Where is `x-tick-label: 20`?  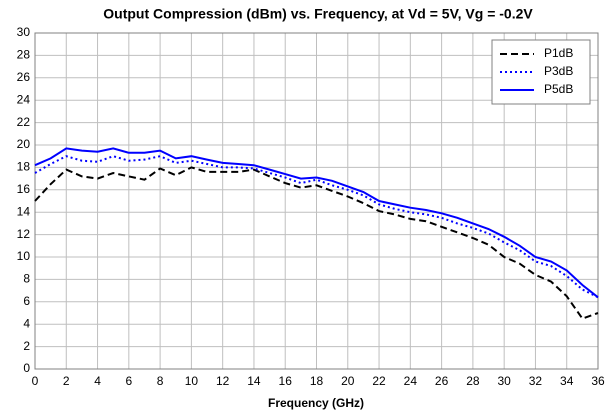 x-tick-label: 20 is located at coordinates (348, 381).